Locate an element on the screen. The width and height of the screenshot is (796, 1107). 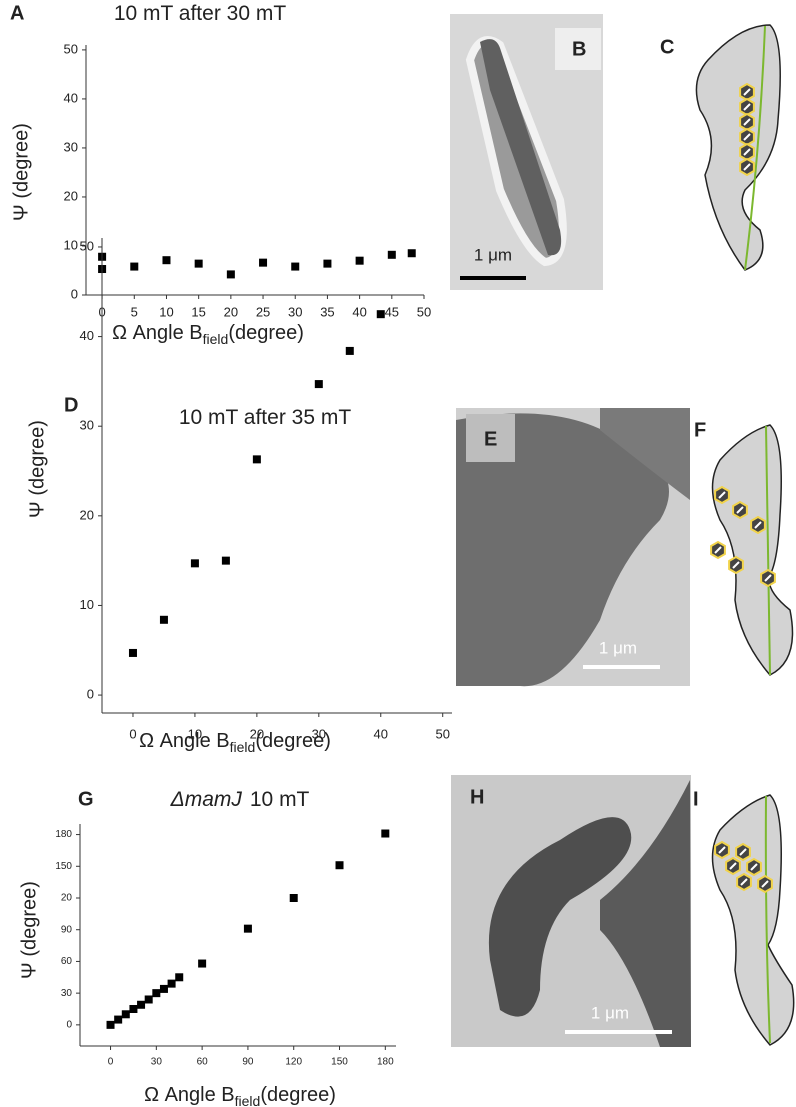
panel-label: C is located at coordinates (667, 47).